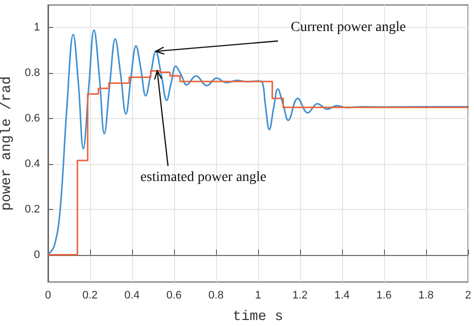 The image size is (474, 326). I want to click on x-tick-label: 0.4, so click(132, 296).